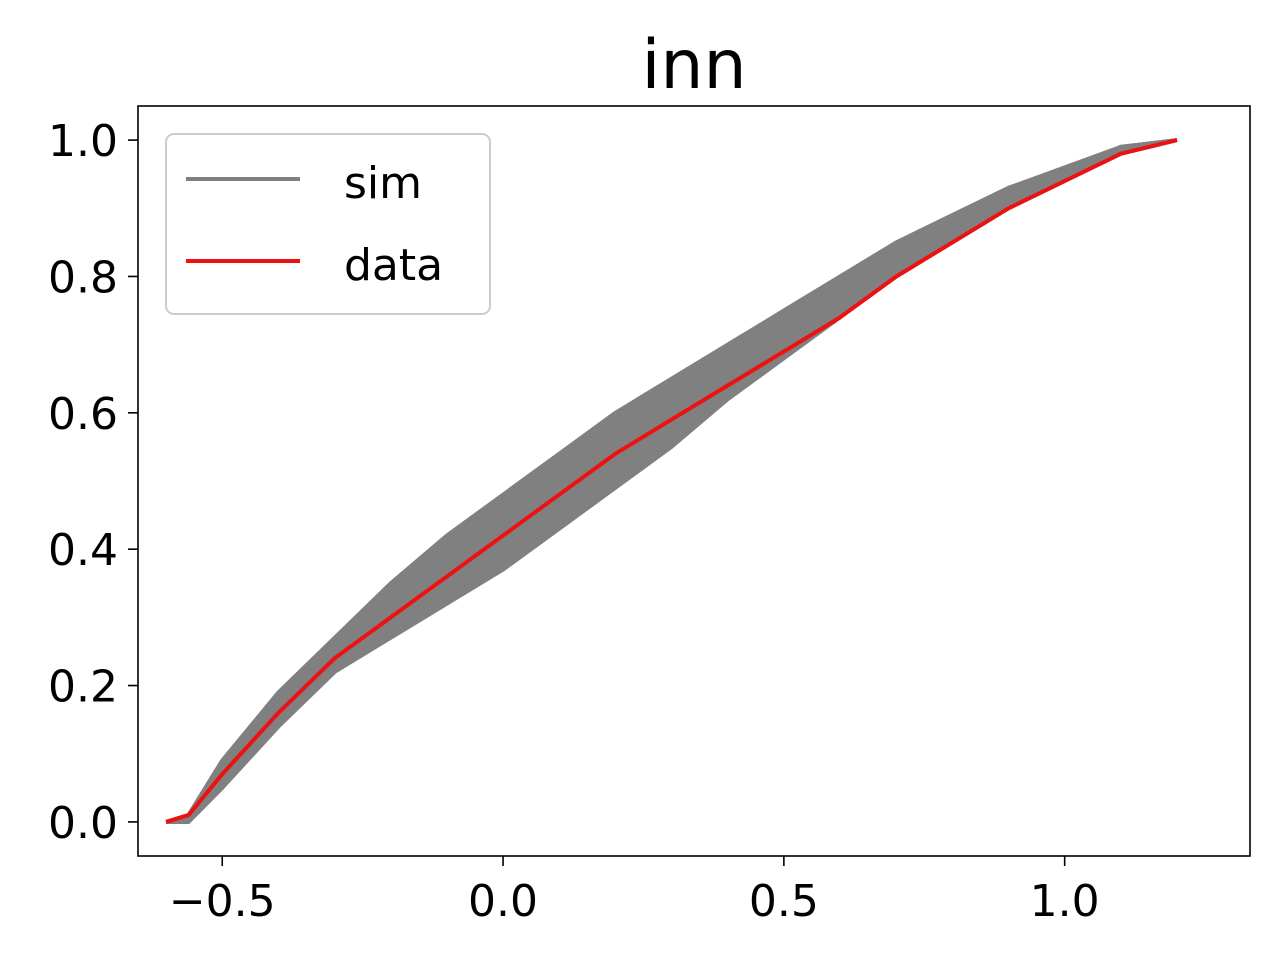 This screenshot has height=960, width=1280. What do you see at coordinates (83, 687) in the screenshot?
I see `y-tick-label: 0.2` at bounding box center [83, 687].